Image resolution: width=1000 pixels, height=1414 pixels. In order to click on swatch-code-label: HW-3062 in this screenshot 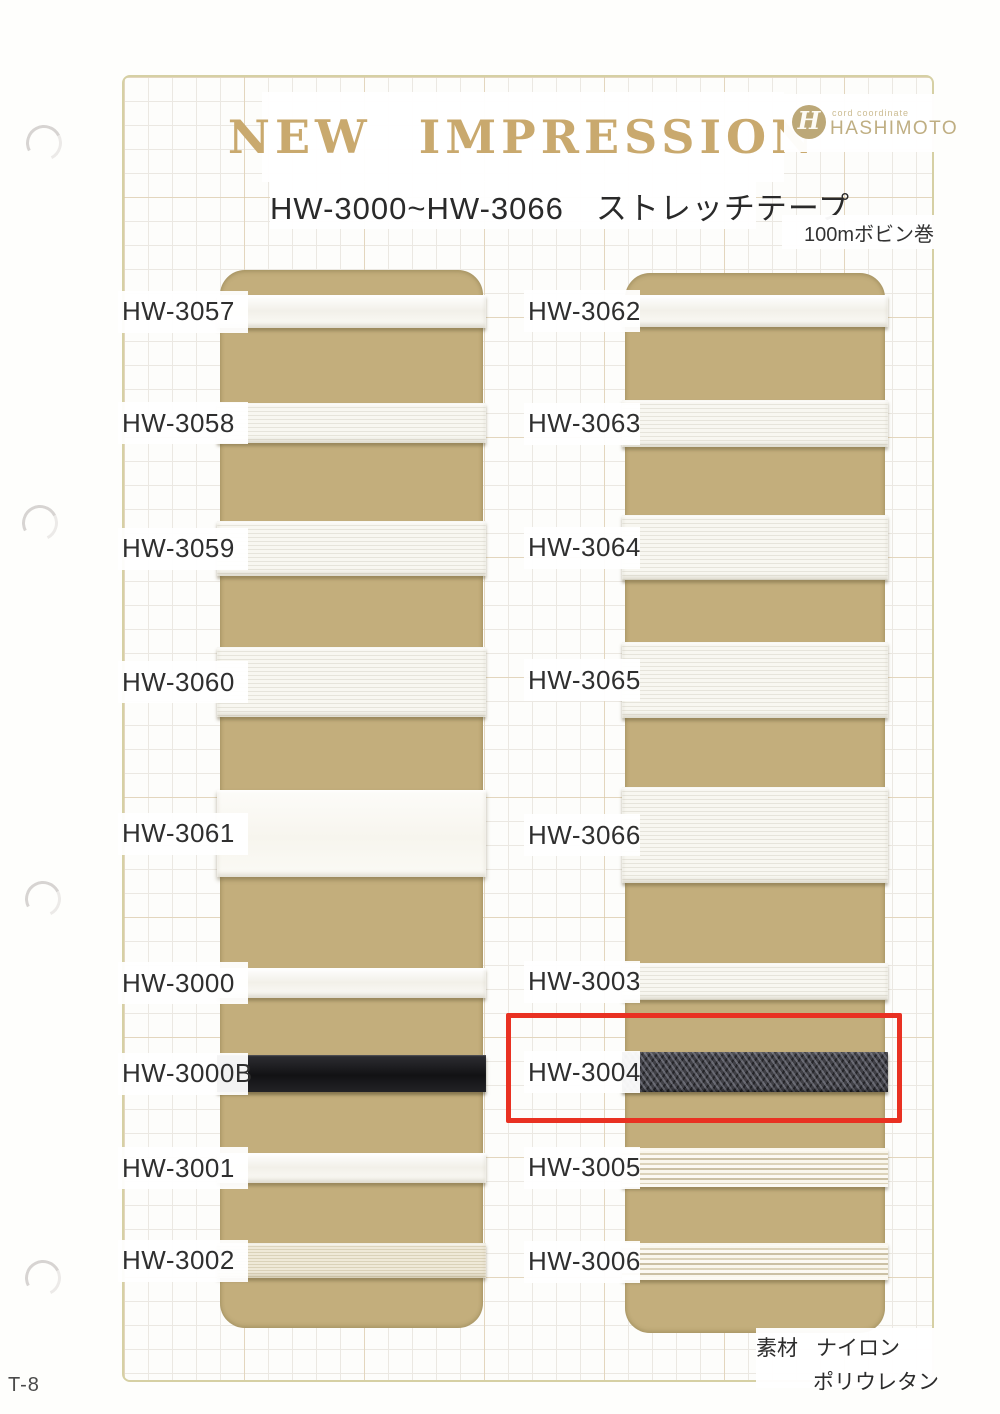, I will do `click(582, 311)`.